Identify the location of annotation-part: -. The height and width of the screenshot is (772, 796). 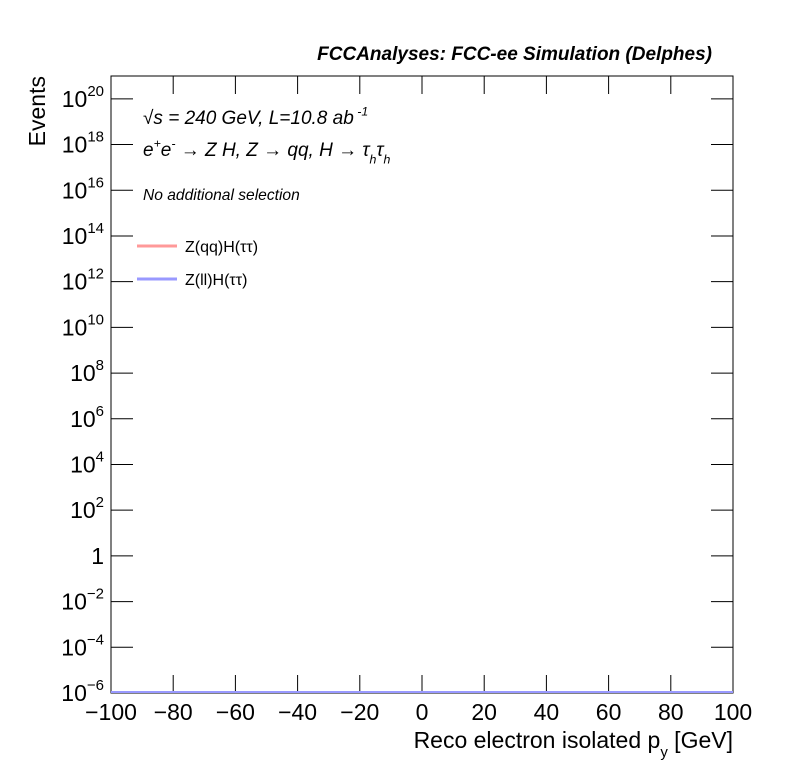
(173, 143).